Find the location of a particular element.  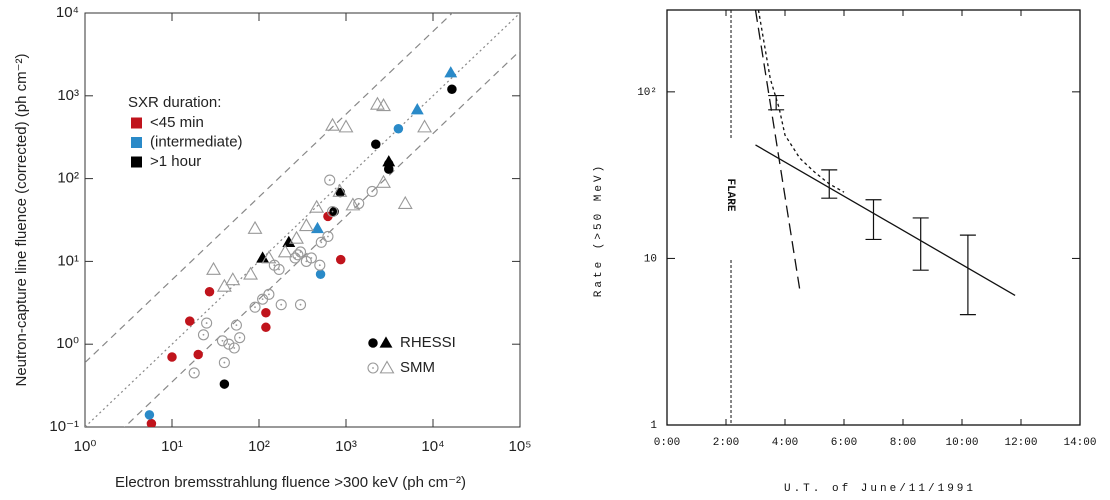

y-tick-label: 10⁰ is located at coordinates (67, 343).